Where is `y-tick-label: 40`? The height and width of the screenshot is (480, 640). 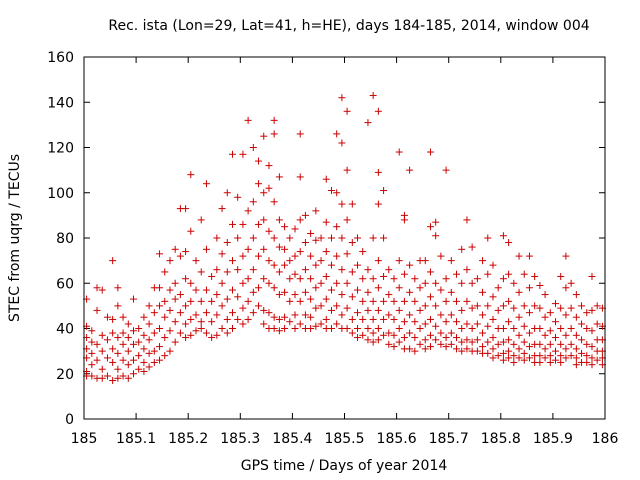 y-tick-label: 40 is located at coordinates (65, 330).